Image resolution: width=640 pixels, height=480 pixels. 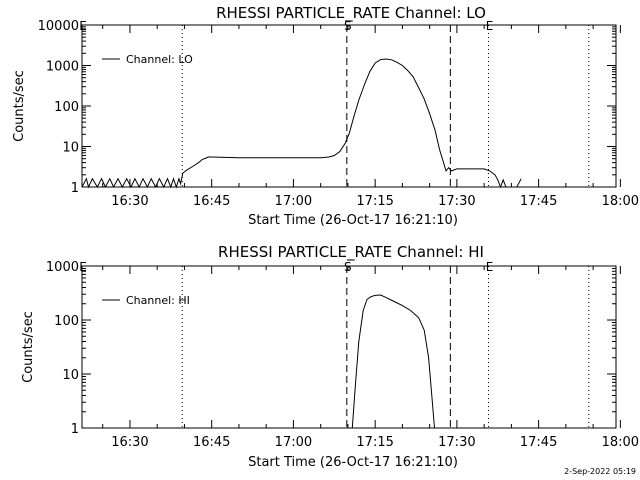 What do you see at coordinates (159, 59) in the screenshot?
I see `legend-label: Channel: LO` at bounding box center [159, 59].